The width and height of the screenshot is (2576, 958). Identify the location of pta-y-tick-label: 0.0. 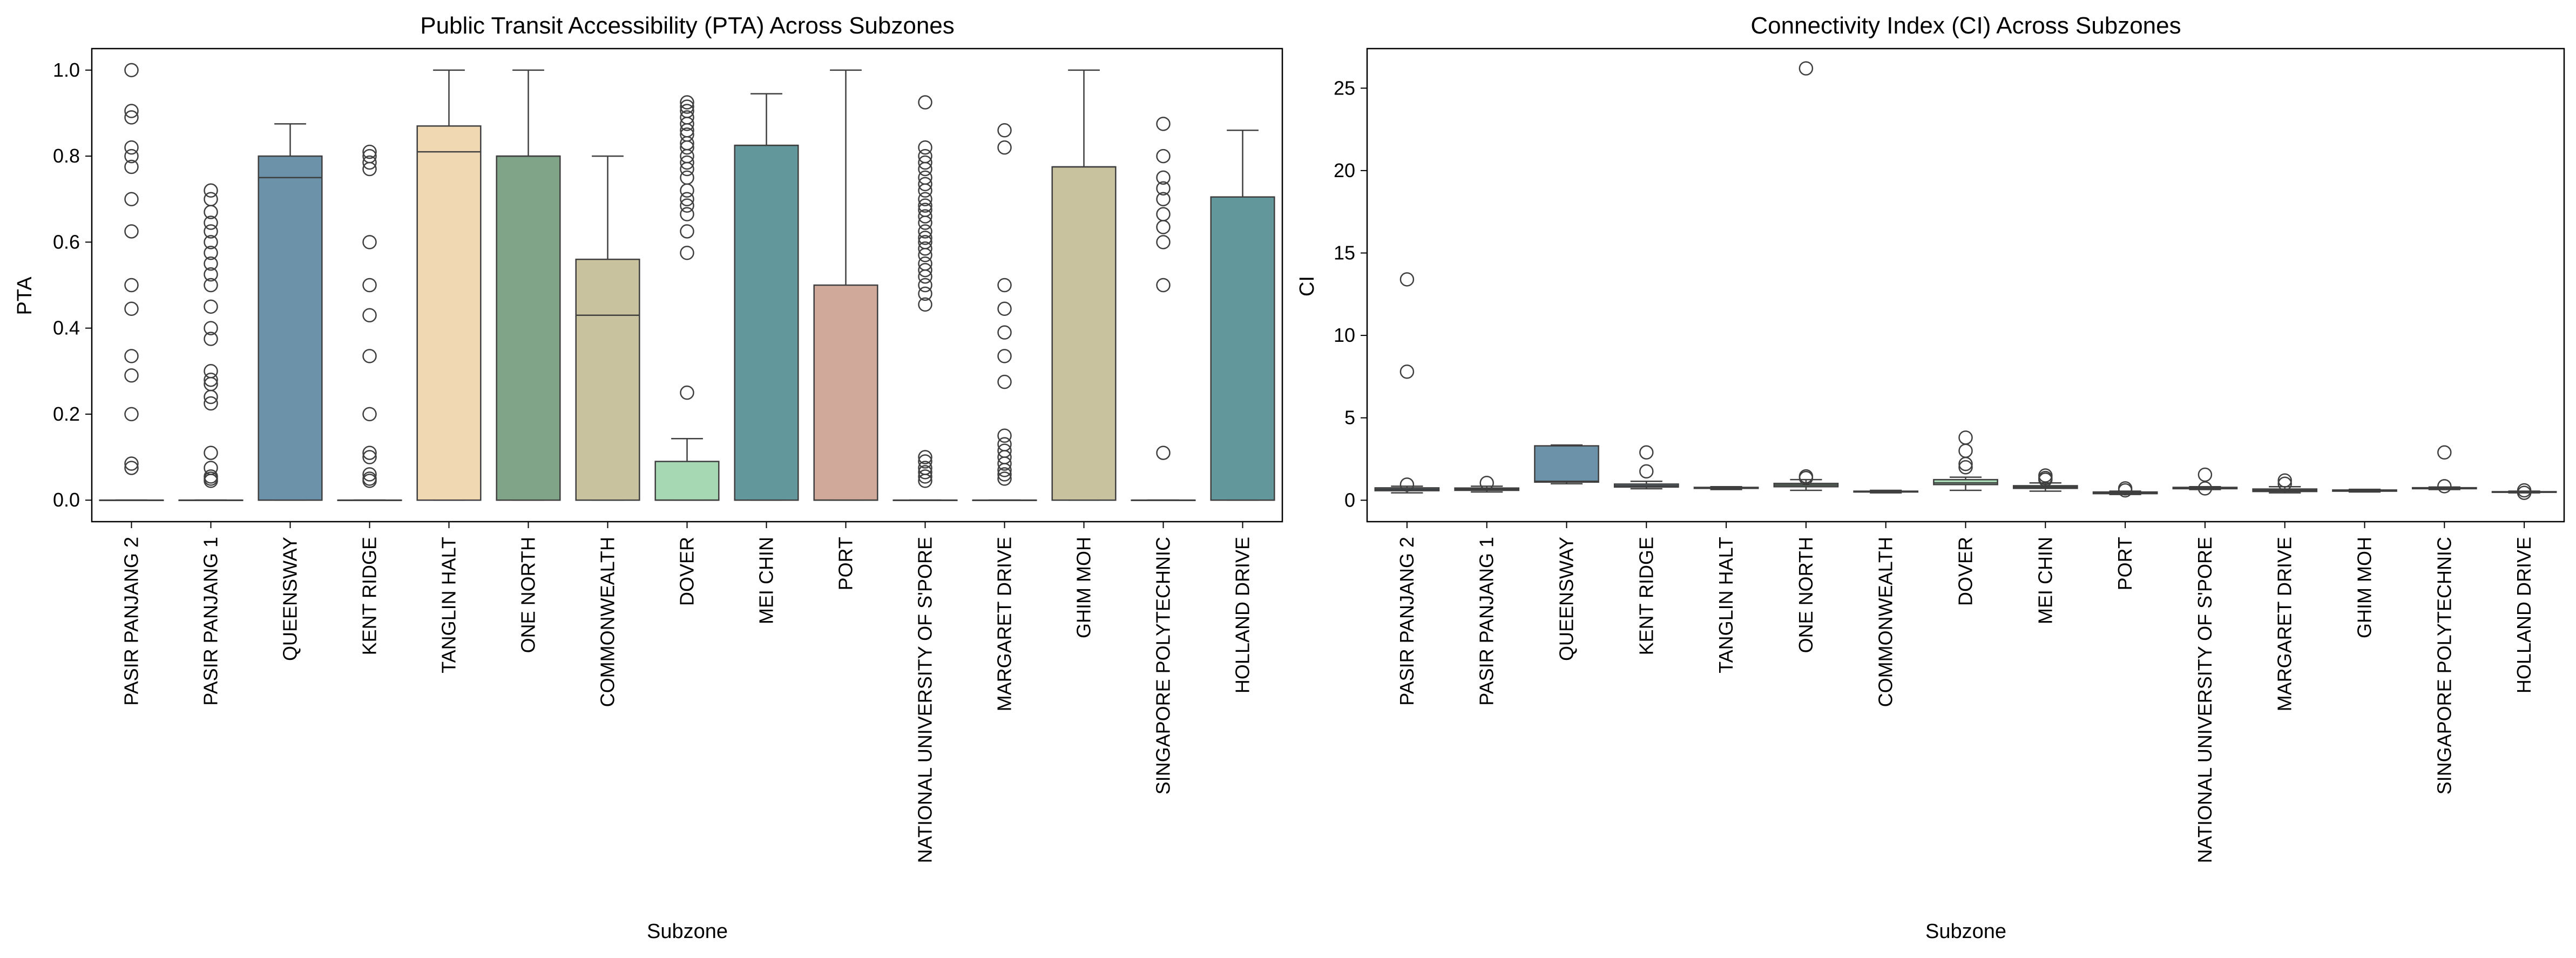
(66, 500).